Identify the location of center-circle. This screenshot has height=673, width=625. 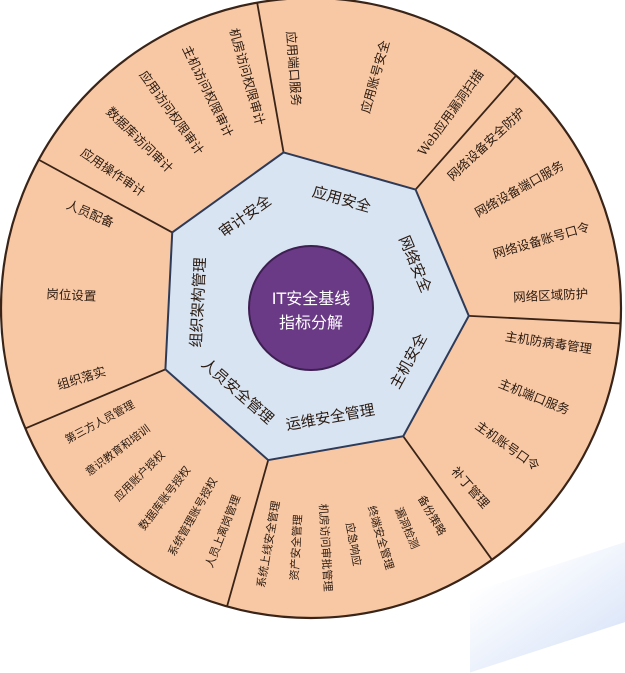
(311, 308).